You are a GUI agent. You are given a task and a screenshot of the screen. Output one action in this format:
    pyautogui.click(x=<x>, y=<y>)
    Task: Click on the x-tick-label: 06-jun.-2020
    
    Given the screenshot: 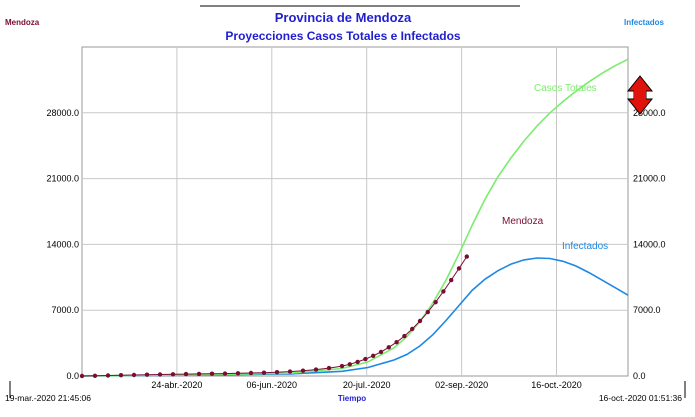 What is the action you would take?
    pyautogui.click(x=272, y=385)
    